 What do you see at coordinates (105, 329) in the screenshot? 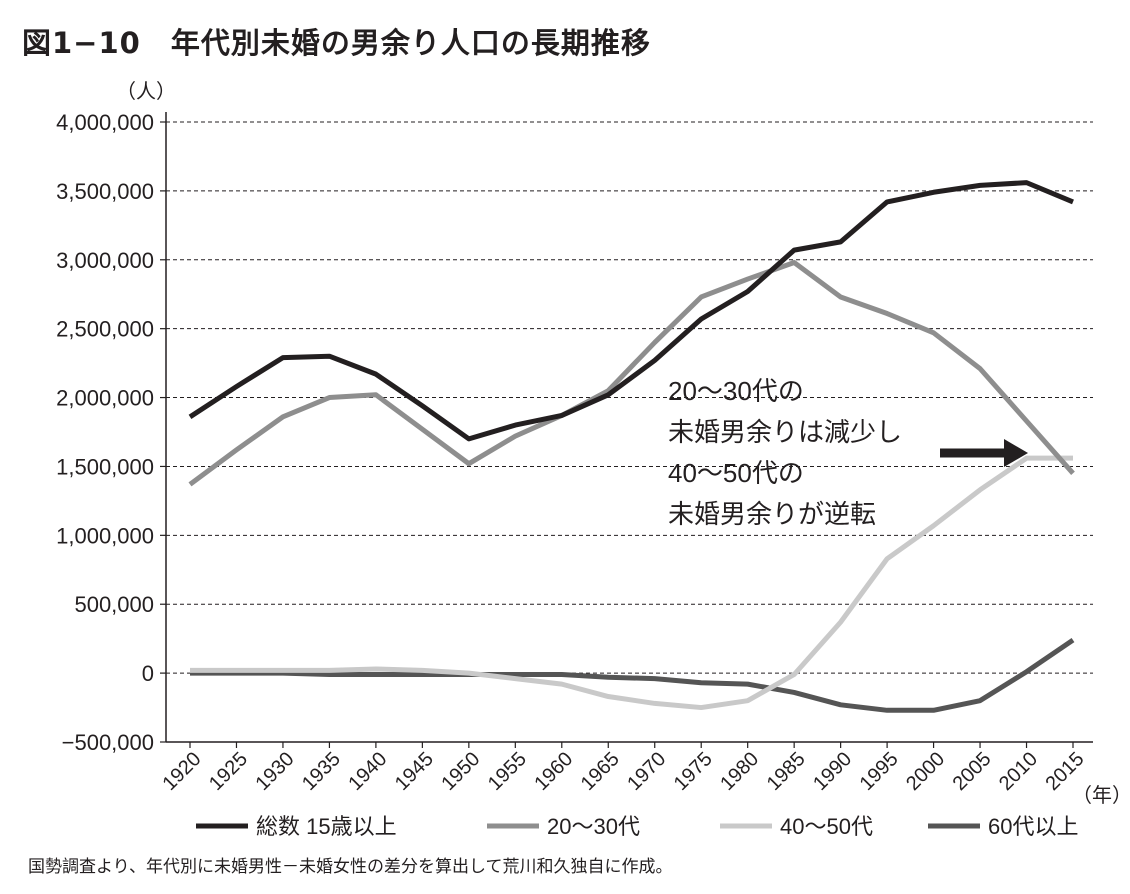
I see `y-tick-label: 2,500,000` at bounding box center [105, 329].